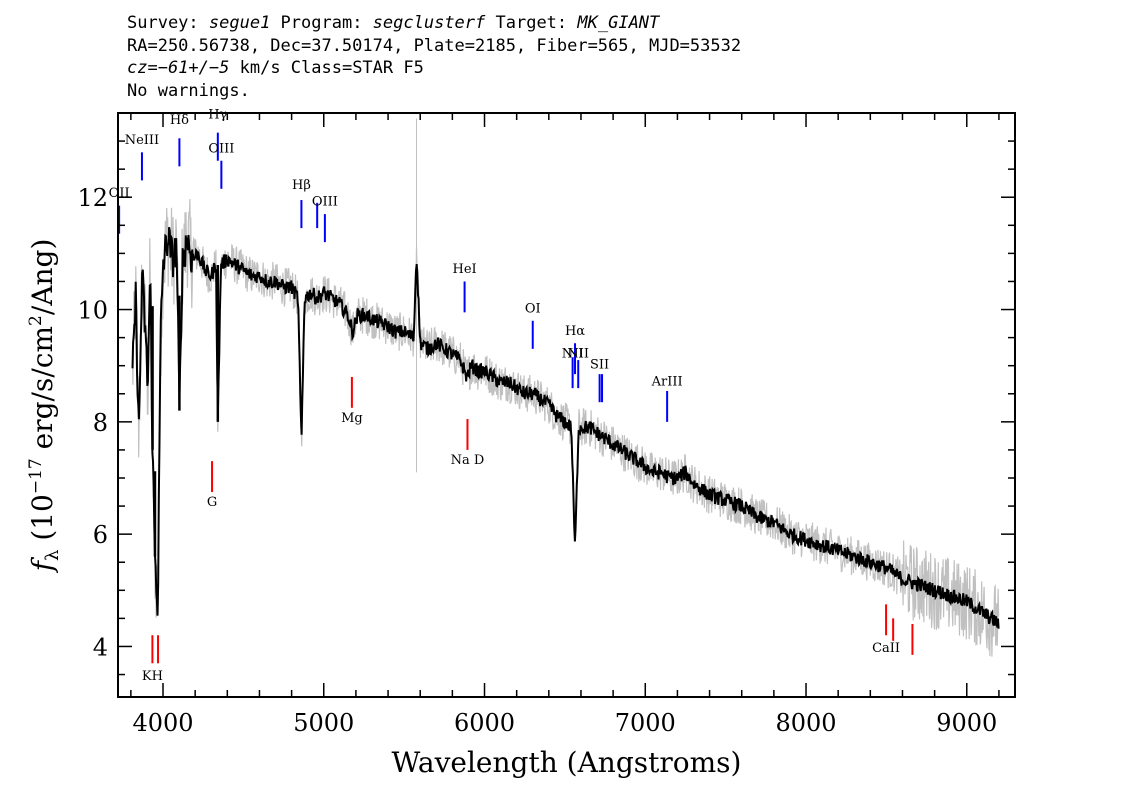 This screenshot has width=1134, height=810. Describe the element at coordinates (137, 68) in the screenshot. I see `cz-label: cz` at that location.